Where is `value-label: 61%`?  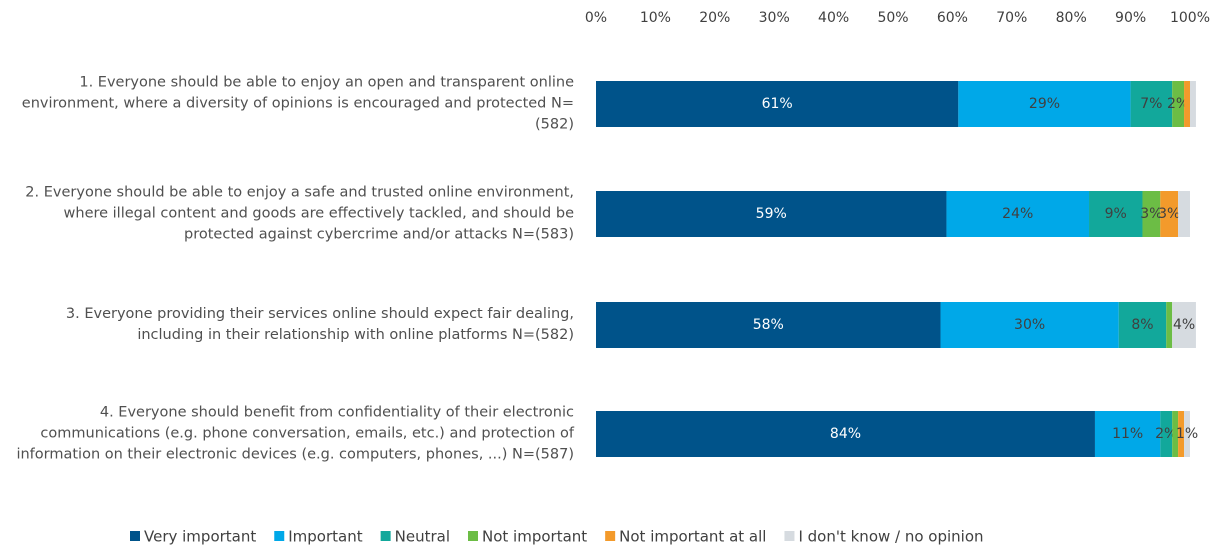
value-label: 61% is located at coordinates (777, 104).